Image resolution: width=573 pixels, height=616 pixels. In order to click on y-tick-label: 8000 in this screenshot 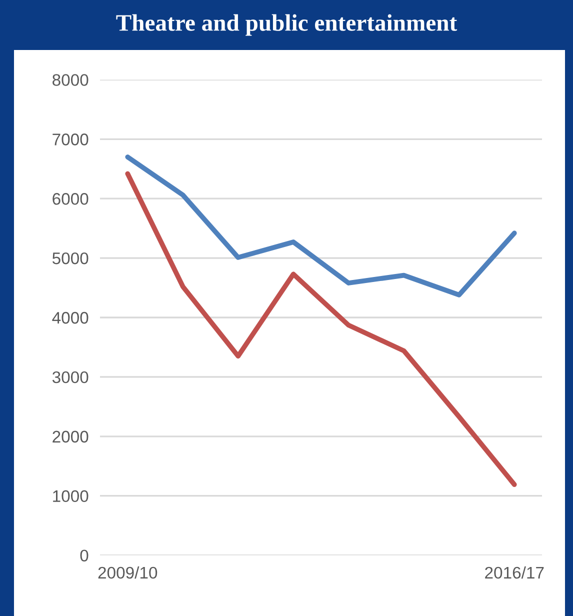, I will do `click(70, 80)`.